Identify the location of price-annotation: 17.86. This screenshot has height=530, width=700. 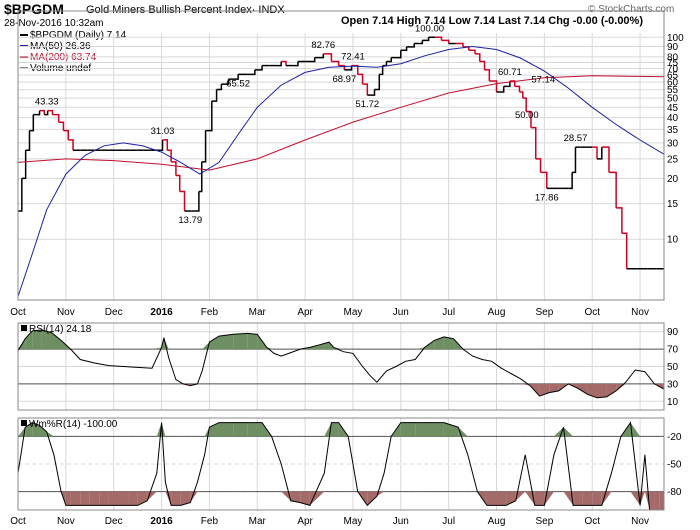
(547, 197).